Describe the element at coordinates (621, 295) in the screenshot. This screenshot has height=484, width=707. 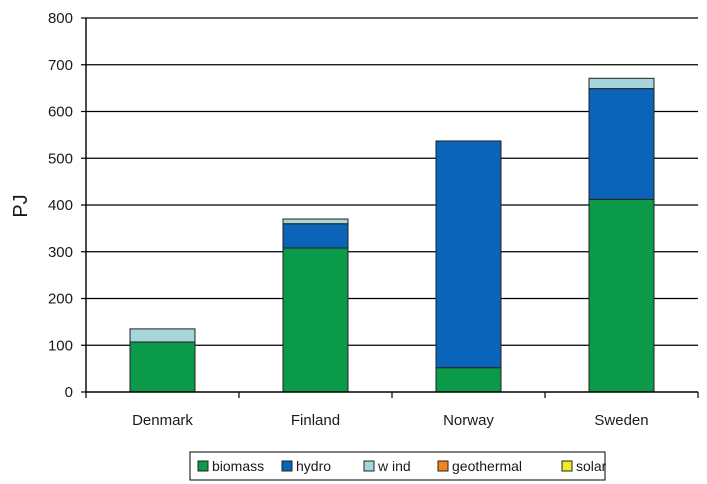
I see `bar-biomass-sweden` at that location.